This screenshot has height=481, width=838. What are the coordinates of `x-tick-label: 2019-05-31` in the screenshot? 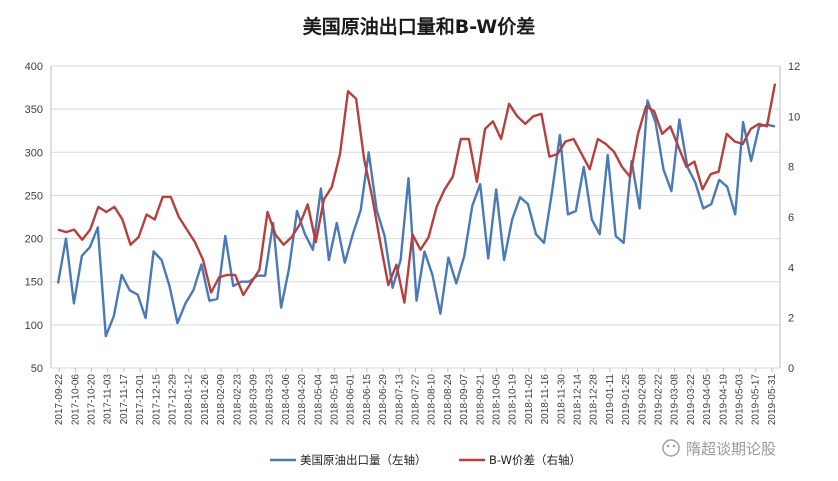 It's located at (772, 400).